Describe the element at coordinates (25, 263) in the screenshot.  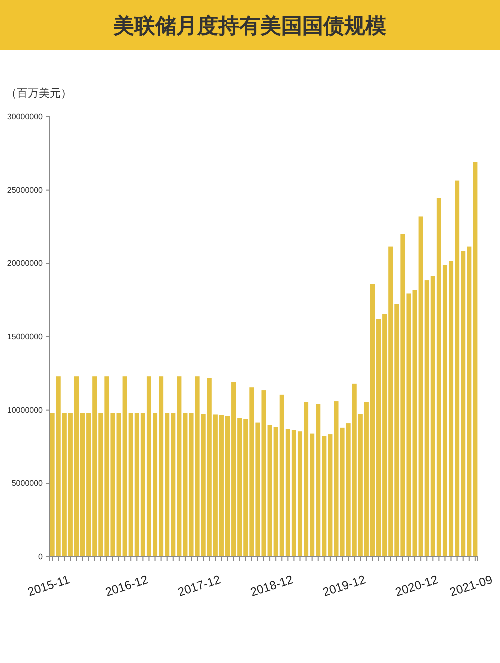
I see `y-tick-label: 20000000` at that location.